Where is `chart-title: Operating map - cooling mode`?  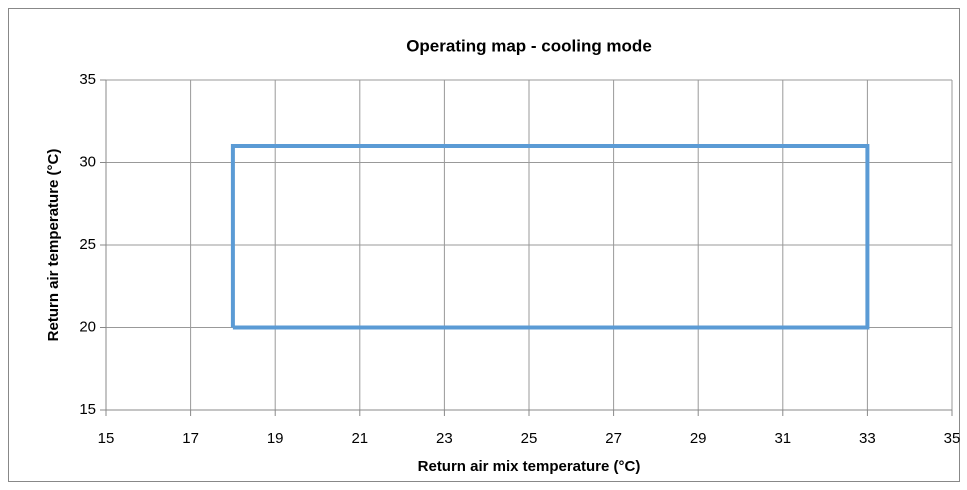
chart-title: Operating map - cooling mode is located at coordinates (529, 45).